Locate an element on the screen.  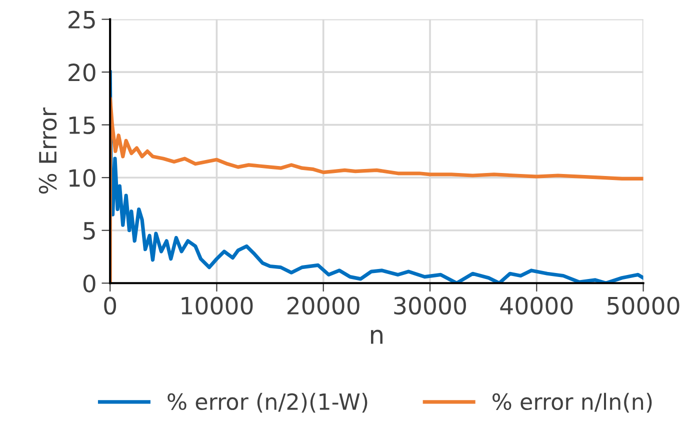
legend-label: % error n/ln(n) is located at coordinates (572, 402).